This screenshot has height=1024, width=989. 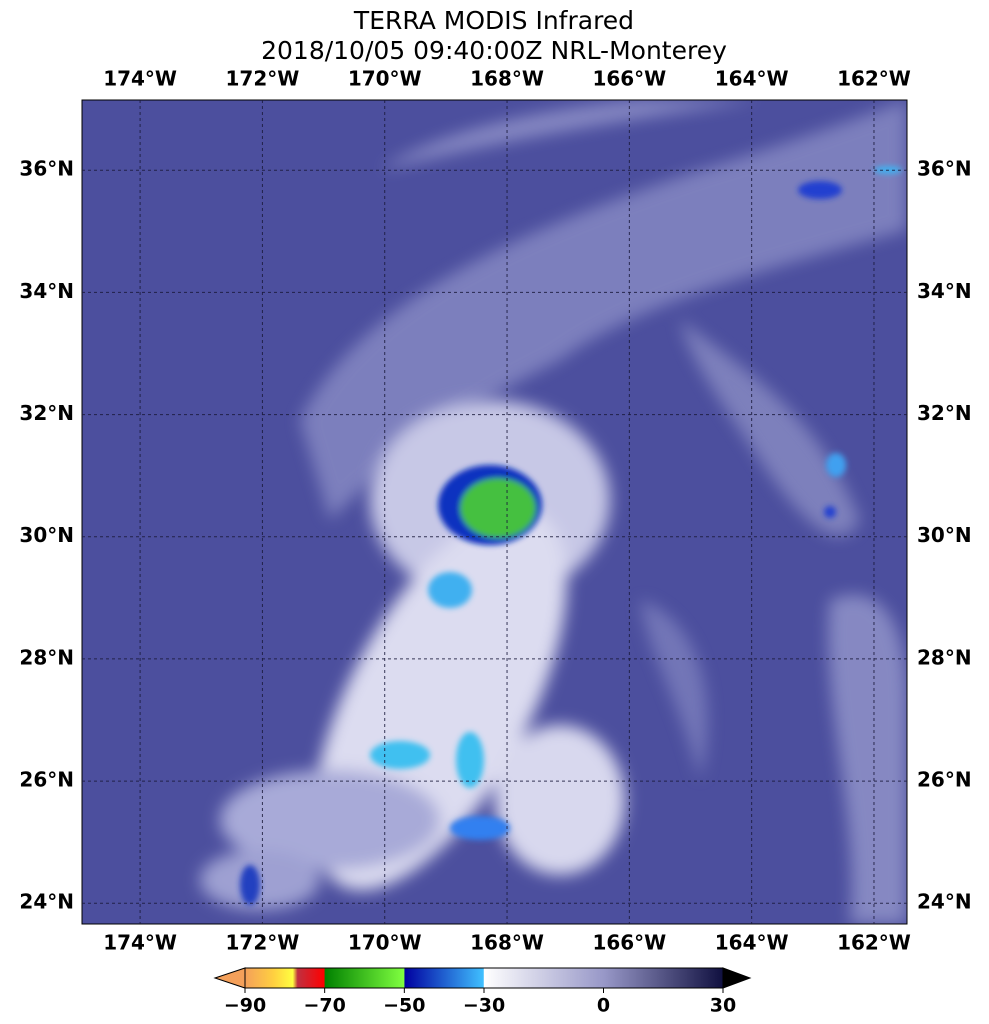 What do you see at coordinates (494, 50) in the screenshot?
I see `title-line: 2018/10/05 09:40:00Z NRL-Monterey` at bounding box center [494, 50].